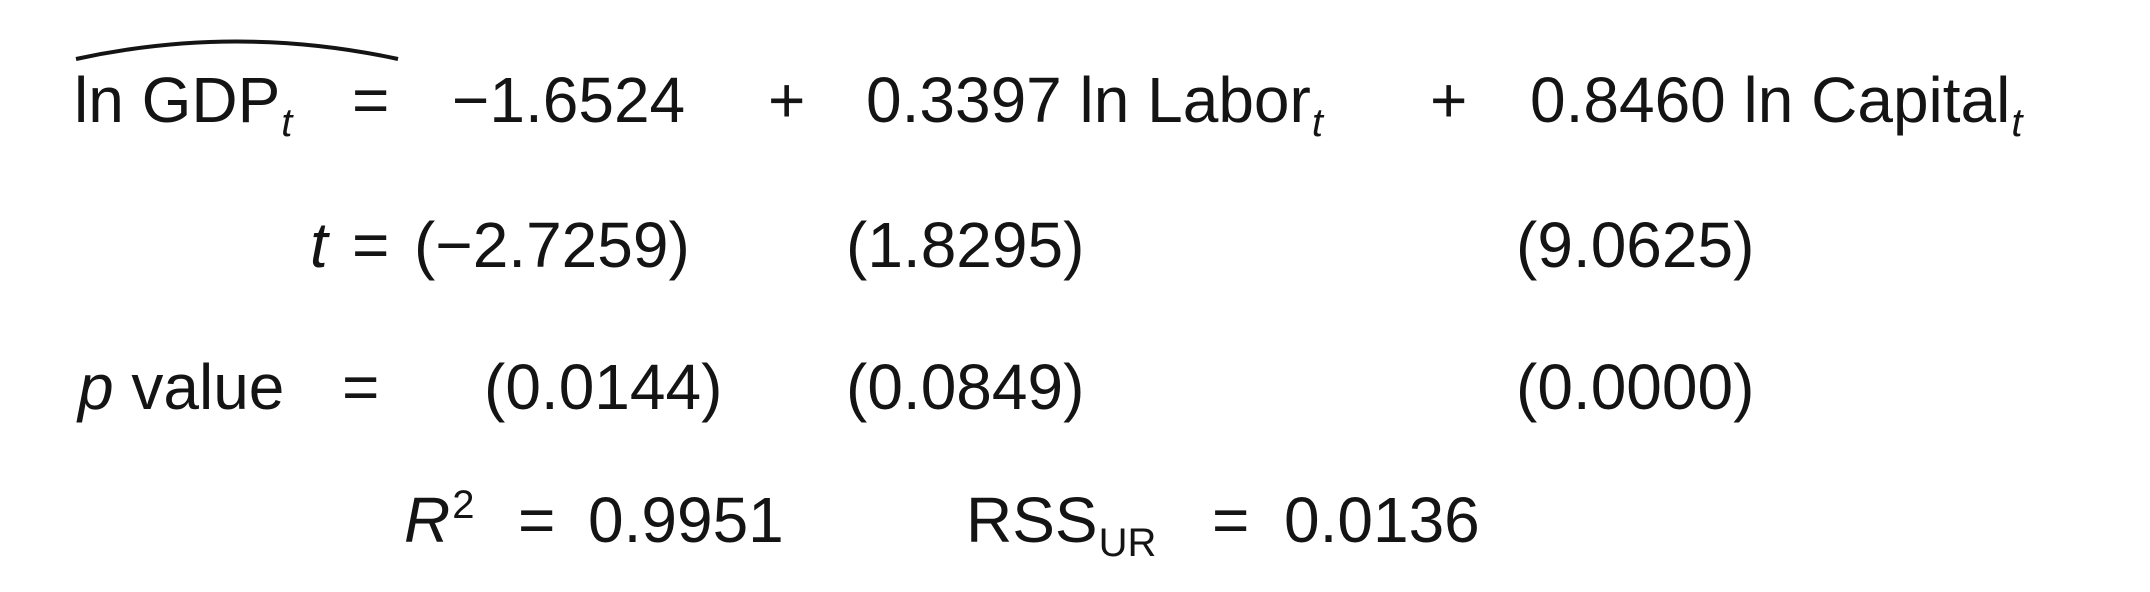 The height and width of the screenshot is (592, 2150). Describe the element at coordinates (208, 387) in the screenshot. I see `p-label-rest: value` at that location.